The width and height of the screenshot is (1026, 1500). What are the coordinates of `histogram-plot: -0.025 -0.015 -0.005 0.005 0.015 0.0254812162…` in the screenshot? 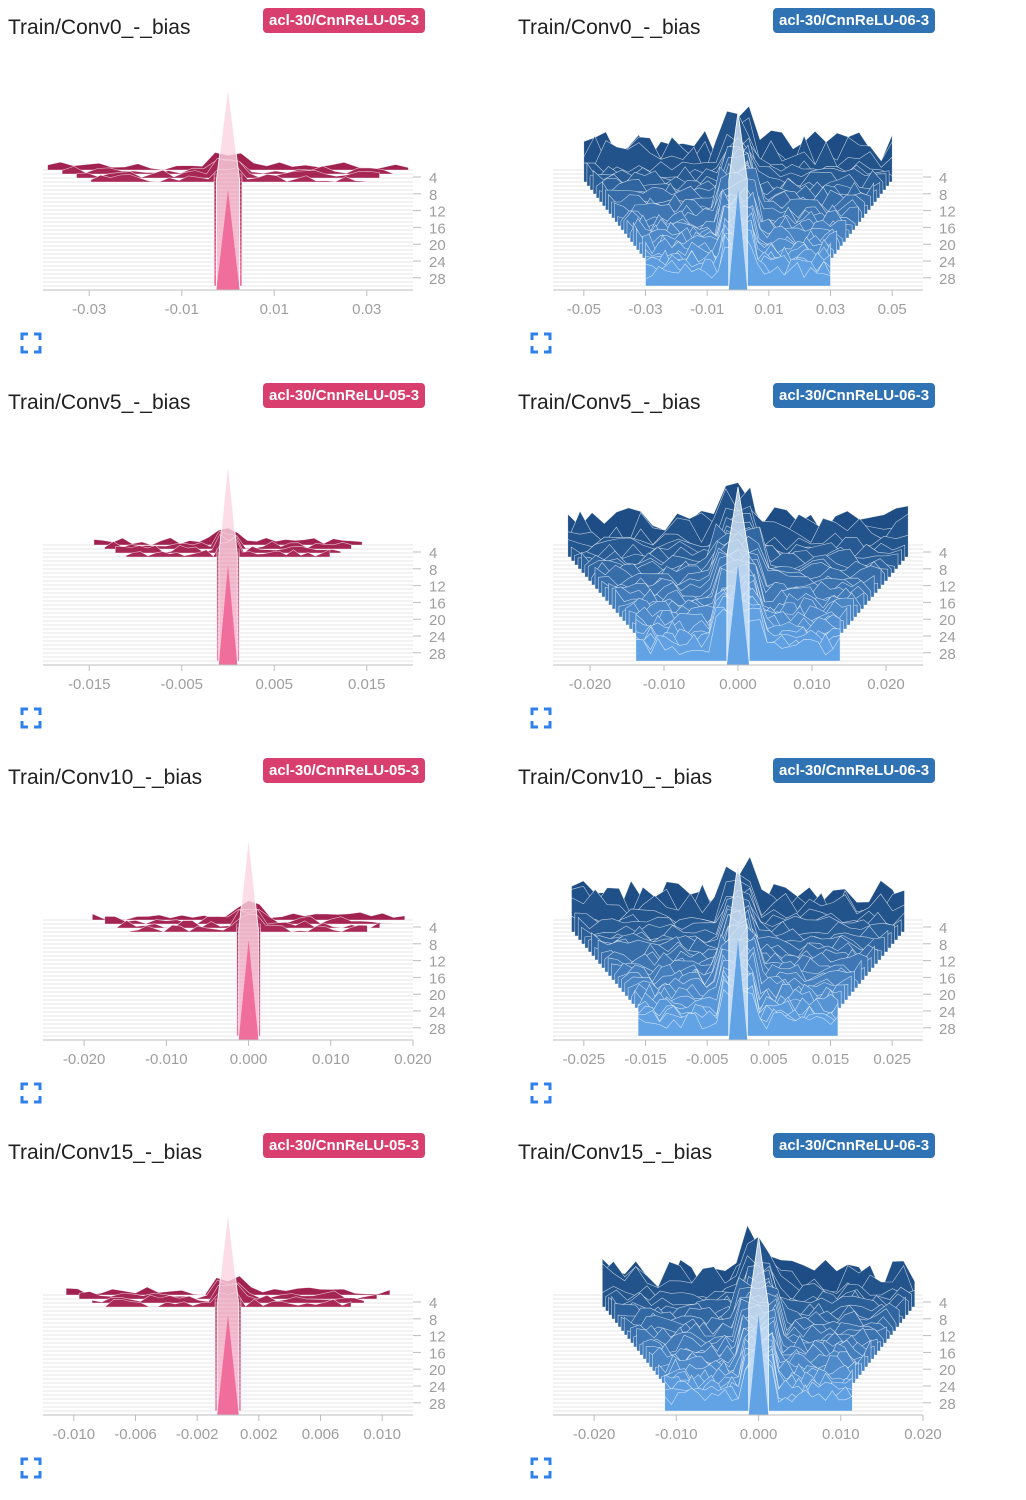 It's located at (754, 961).